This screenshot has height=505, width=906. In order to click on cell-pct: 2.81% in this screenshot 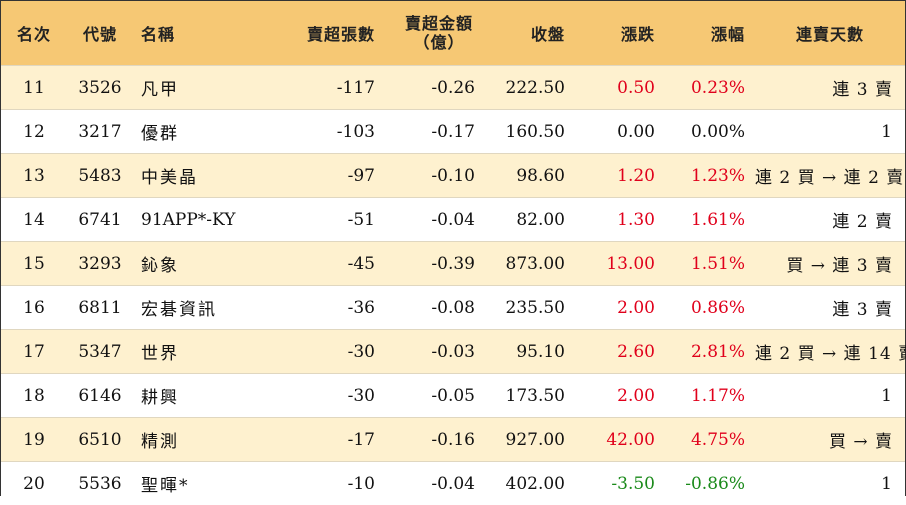, I will do `click(710, 352)`.